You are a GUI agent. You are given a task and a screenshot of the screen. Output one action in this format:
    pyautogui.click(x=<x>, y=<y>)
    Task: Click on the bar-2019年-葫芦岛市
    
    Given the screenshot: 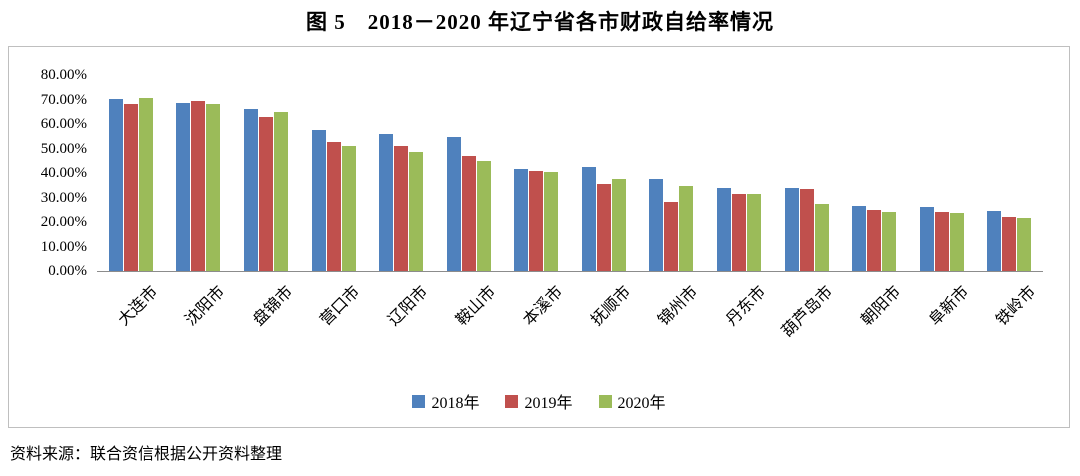 What is the action you would take?
    pyautogui.click(x=806, y=230)
    